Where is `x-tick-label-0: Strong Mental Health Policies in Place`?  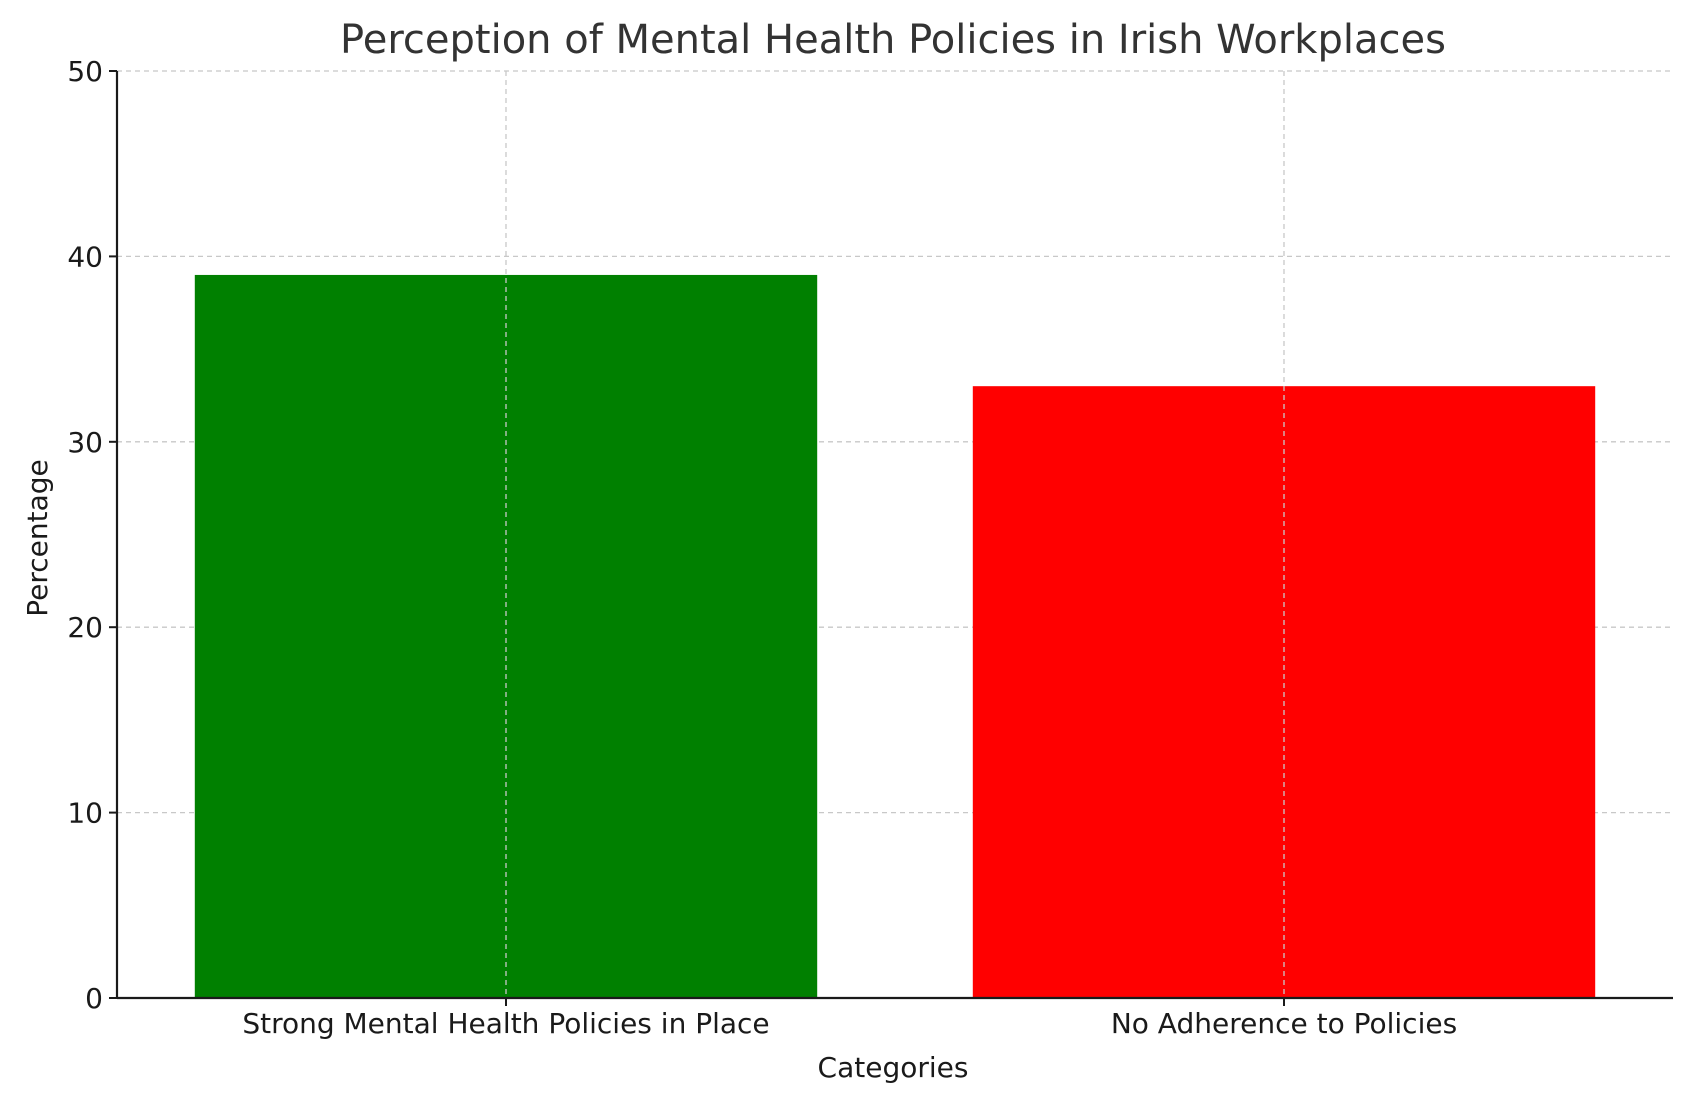 x-tick-label-0: Strong Mental Health Policies in Place is located at coordinates (505, 1023).